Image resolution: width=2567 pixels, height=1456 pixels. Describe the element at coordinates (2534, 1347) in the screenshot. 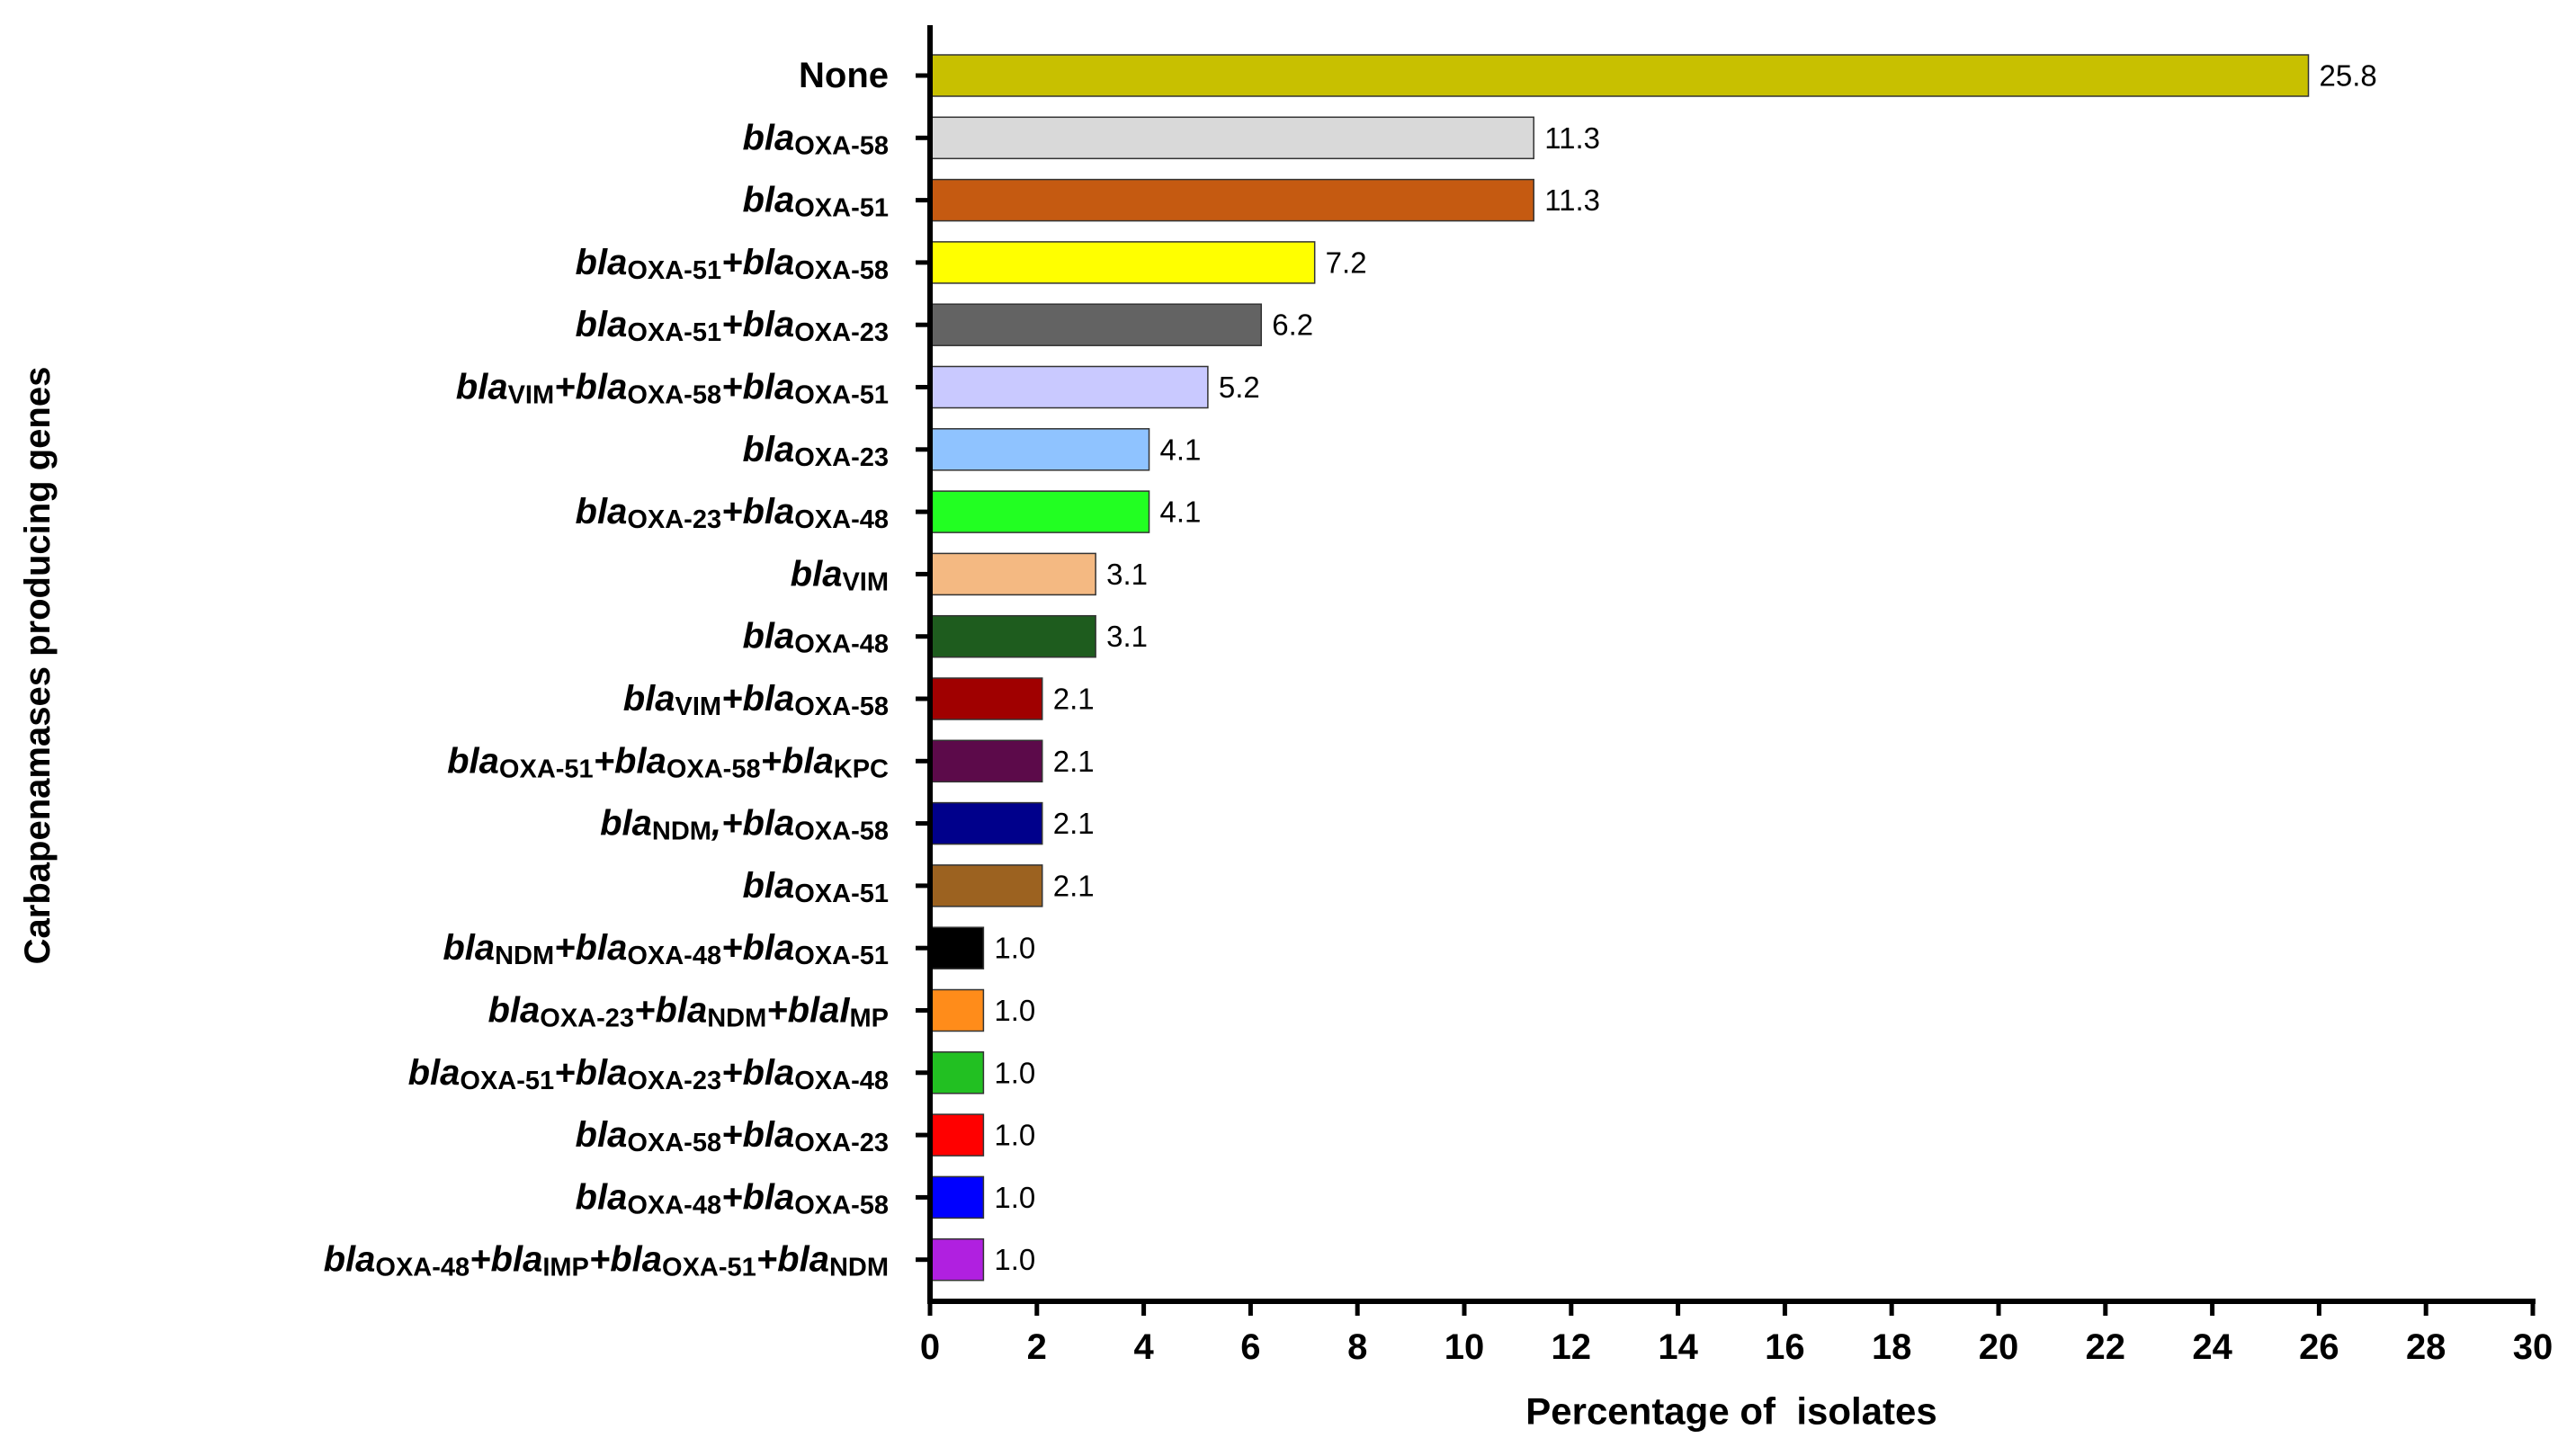

I see `x-tick-label: 30` at that location.